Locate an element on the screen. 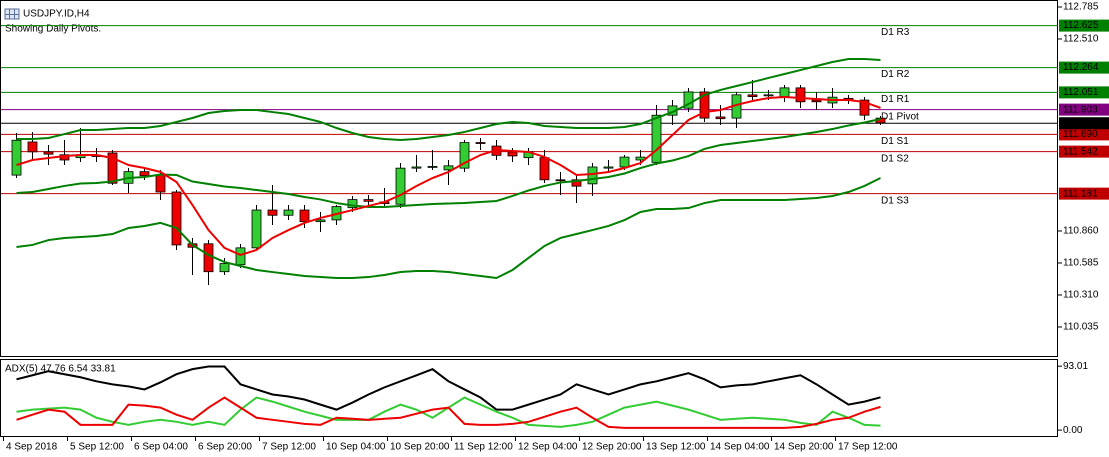 The width and height of the screenshot is (1109, 457). indicator-label: ADX(5) 47.76 6.54 33.81 is located at coordinates (60, 369).